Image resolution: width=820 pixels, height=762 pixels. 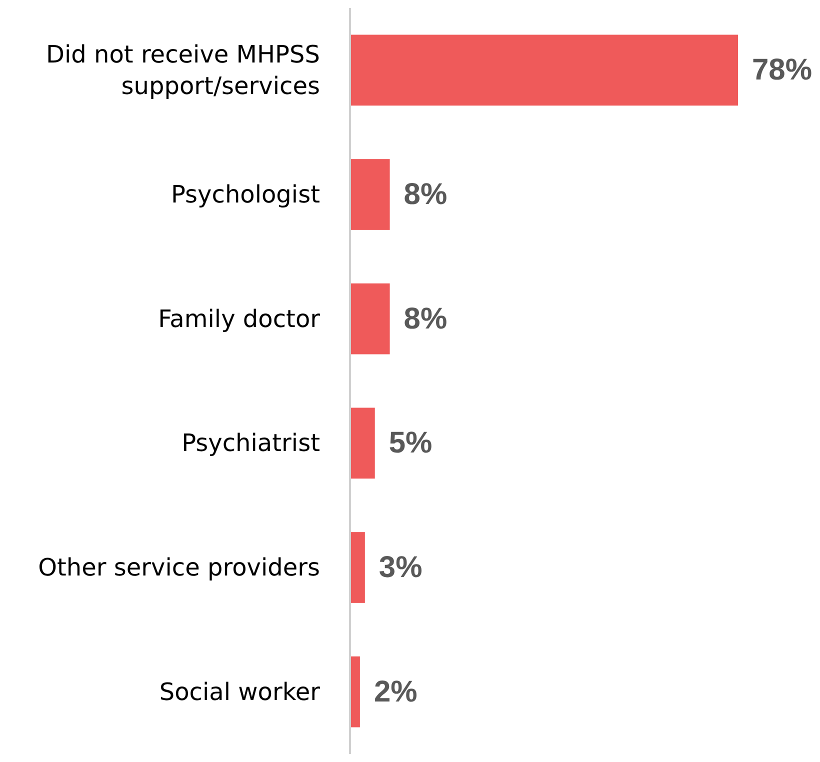 I want to click on data-label: 5%, so click(x=410, y=443).